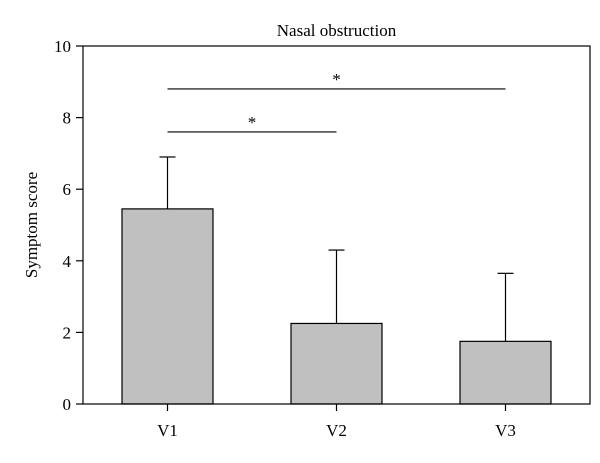 Image resolution: width=600 pixels, height=463 pixels. Describe the element at coordinates (336, 363) in the screenshot. I see `bar-v2` at that location.